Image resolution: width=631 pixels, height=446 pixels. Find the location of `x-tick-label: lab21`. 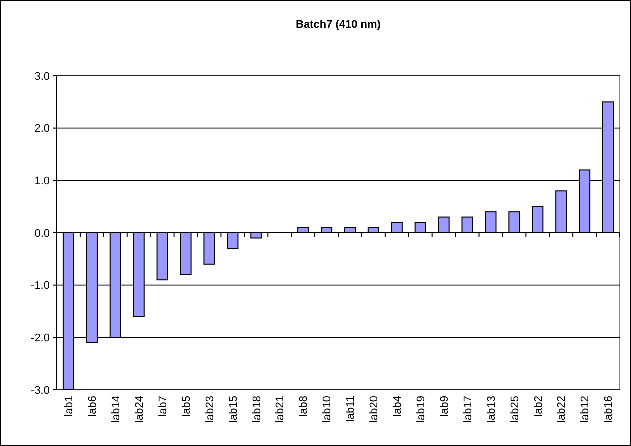

x-tick-label: lab21 is located at coordinates (280, 409).